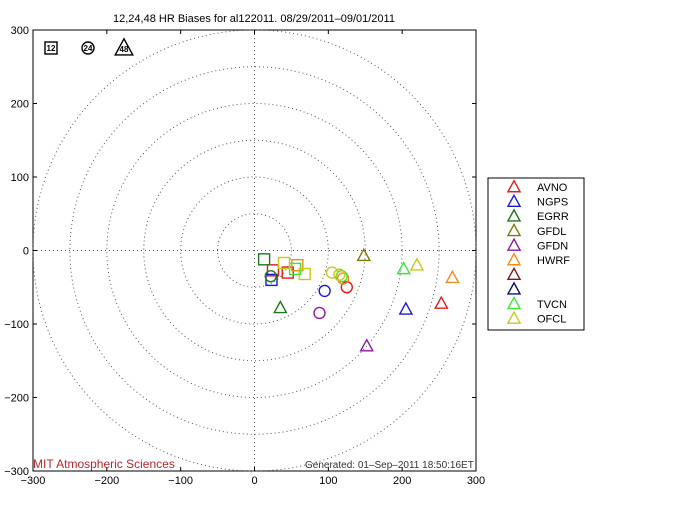  What do you see at coordinates (20, 31) in the screenshot?
I see `y-tick-label: 300` at bounding box center [20, 31].